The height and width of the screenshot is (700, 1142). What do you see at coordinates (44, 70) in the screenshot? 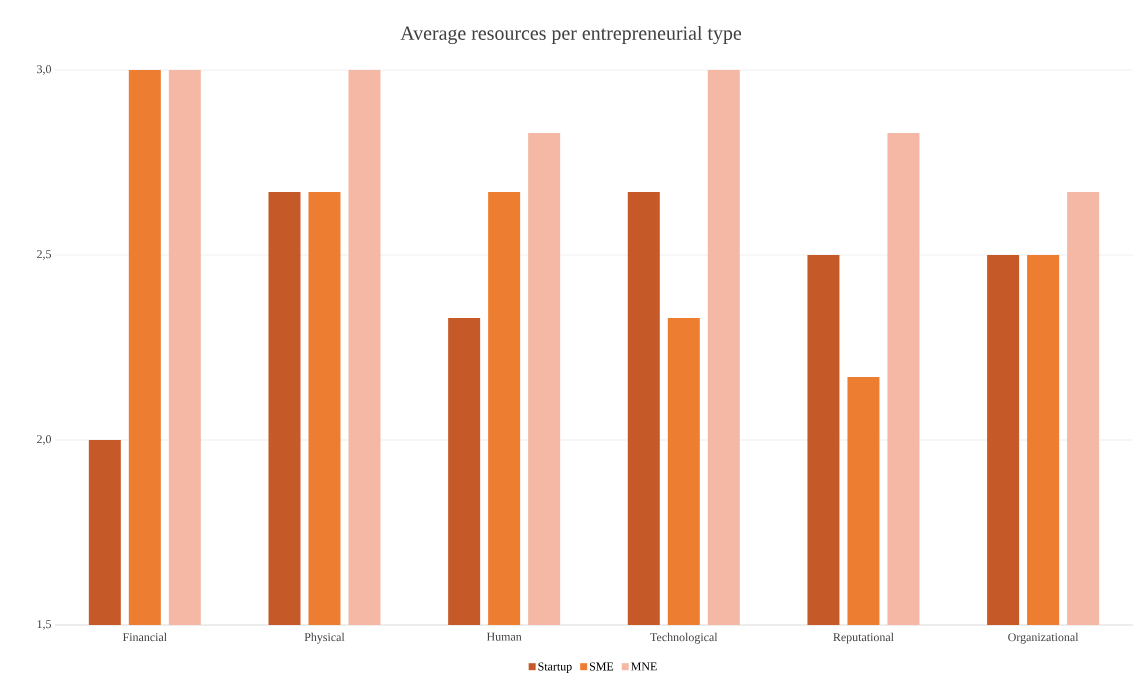
I see `y-tick-label: 3,0` at bounding box center [44, 70].